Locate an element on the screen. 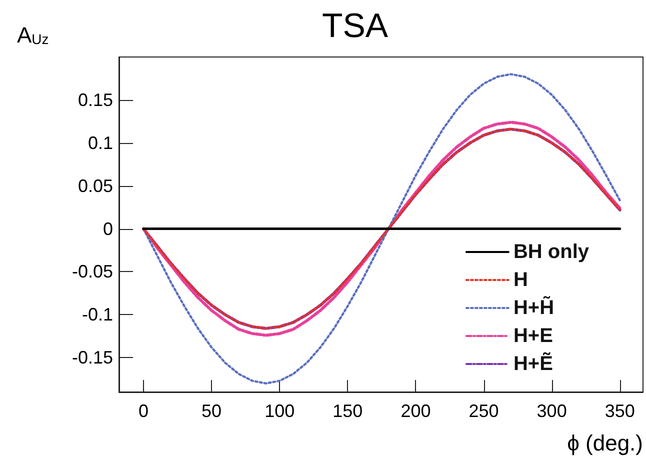 This screenshot has height=463, width=646. x-tick-label: 350 is located at coordinates (619, 411).